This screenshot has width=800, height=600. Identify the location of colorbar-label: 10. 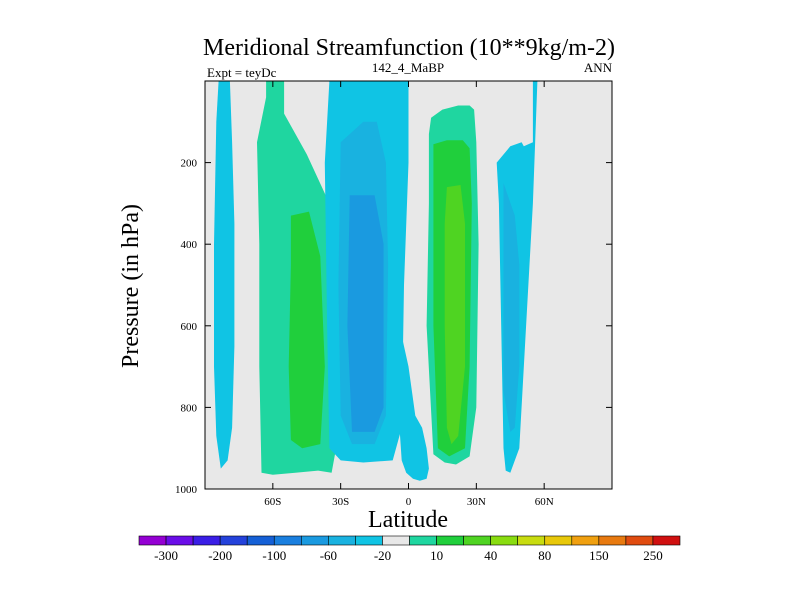
(436, 555).